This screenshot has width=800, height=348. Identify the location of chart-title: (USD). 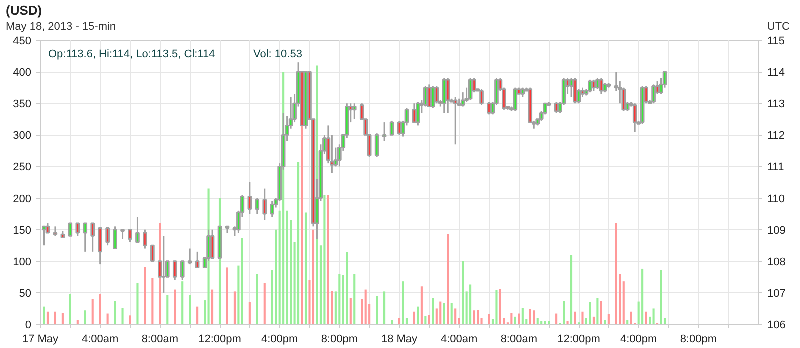
(24, 11).